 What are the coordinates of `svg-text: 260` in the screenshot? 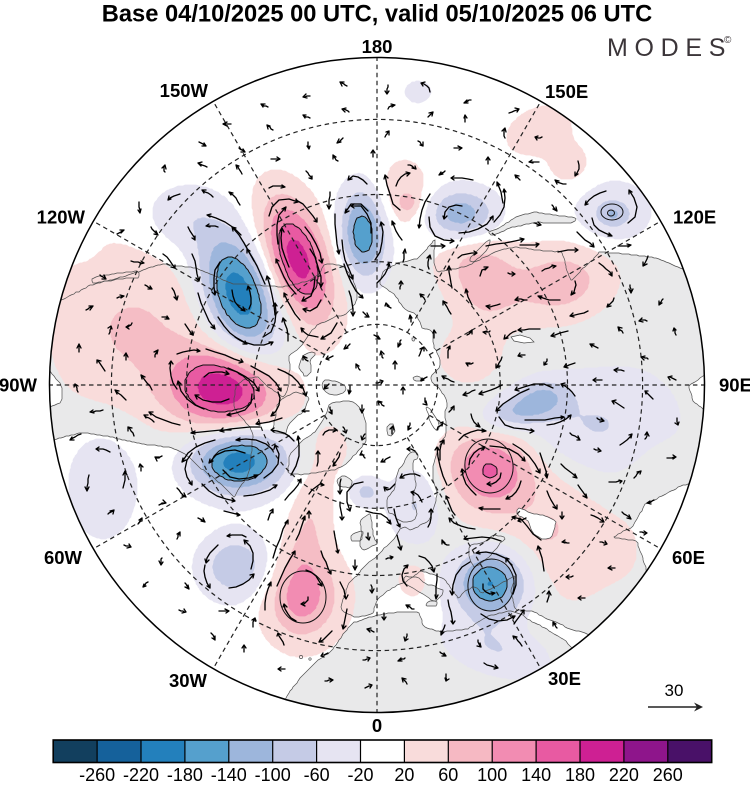 It's located at (668, 774).